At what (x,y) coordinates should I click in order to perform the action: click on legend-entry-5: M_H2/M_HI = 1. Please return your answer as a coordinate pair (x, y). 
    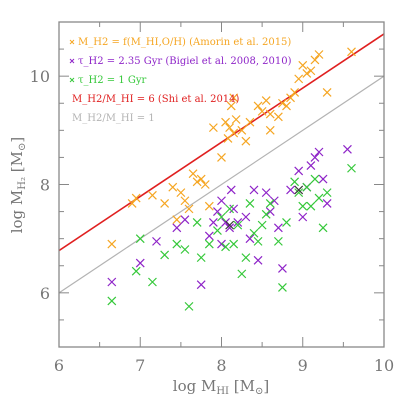
    Looking at the image, I should click on (113, 118).